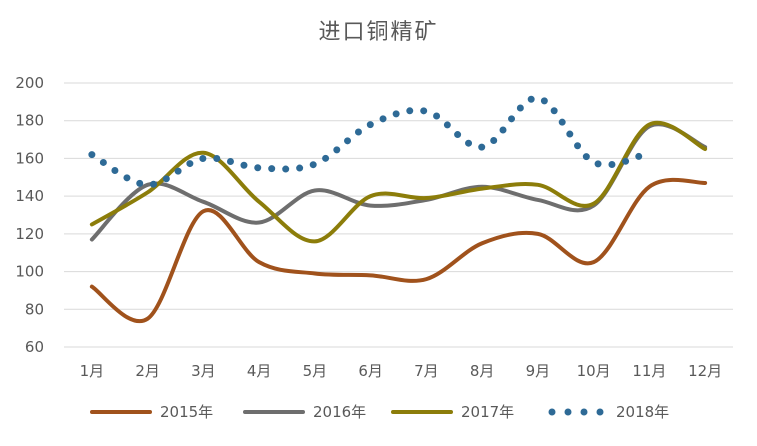 This screenshot has width=757, height=446. Describe the element at coordinates (29, 158) in the screenshot. I see `y-tick-label: 160` at that location.